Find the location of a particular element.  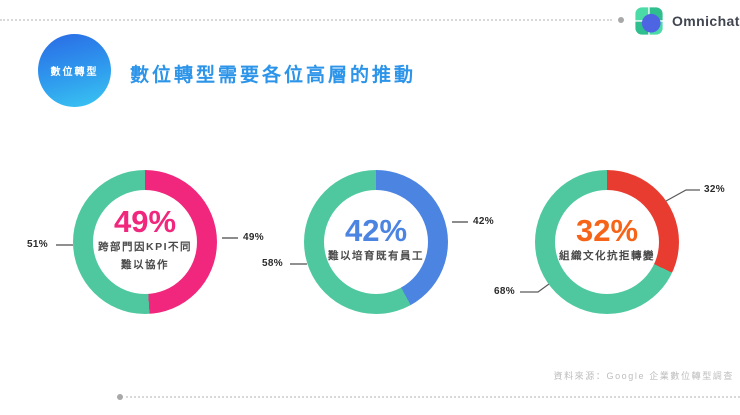

top-divider-end-dot is located at coordinates (621, 20).